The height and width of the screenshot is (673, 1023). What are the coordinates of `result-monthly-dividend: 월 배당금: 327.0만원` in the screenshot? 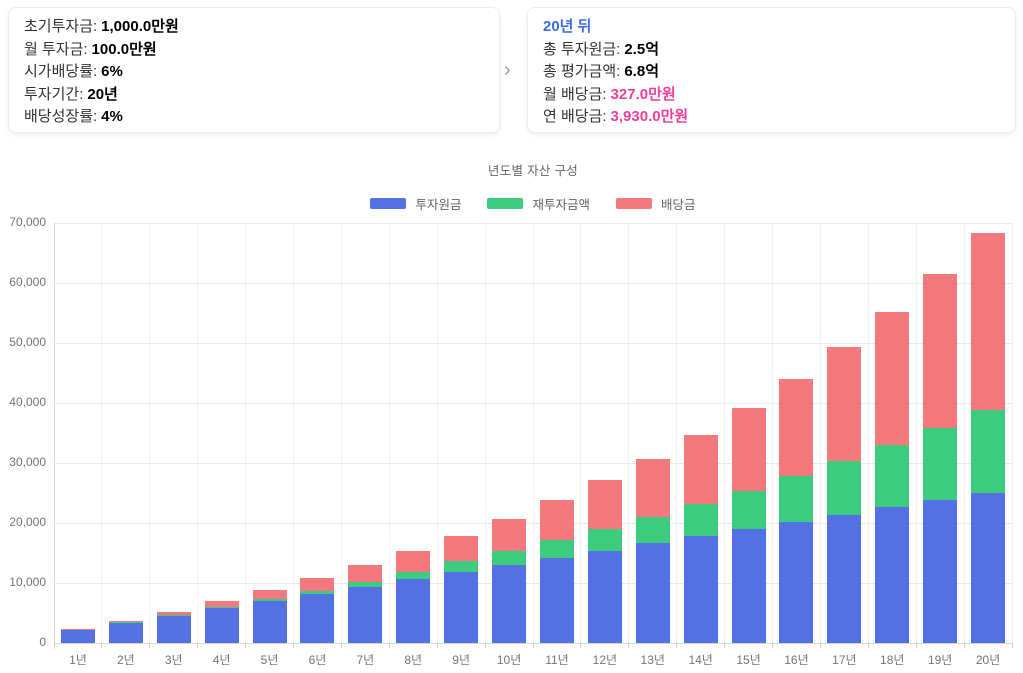 It's located at (609, 94).